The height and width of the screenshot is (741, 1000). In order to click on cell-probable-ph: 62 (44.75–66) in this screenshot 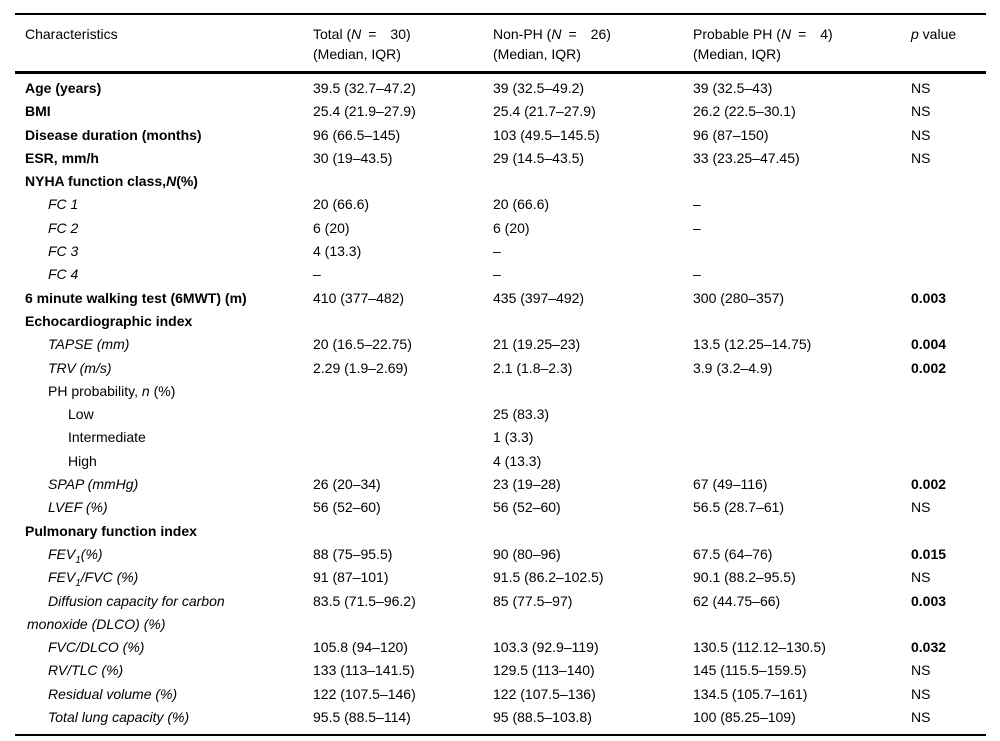, I will do `click(737, 600)`.